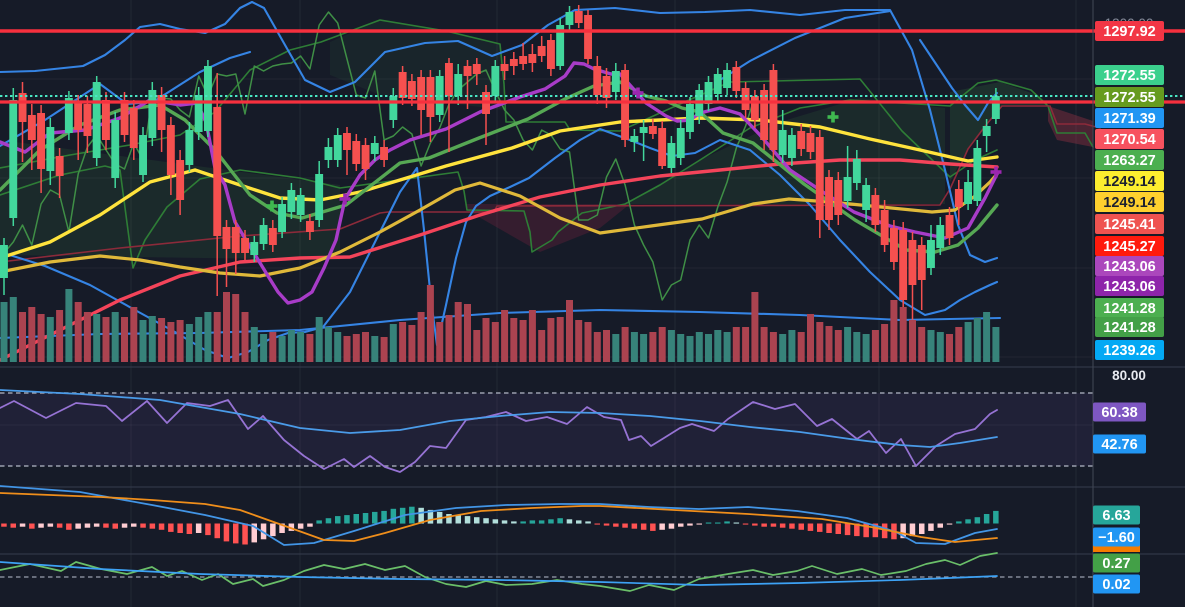 The height and width of the screenshot is (607, 1185). Describe the element at coordinates (1129, 351) in the screenshot. I see `svg-text: 1239.26` at that location.